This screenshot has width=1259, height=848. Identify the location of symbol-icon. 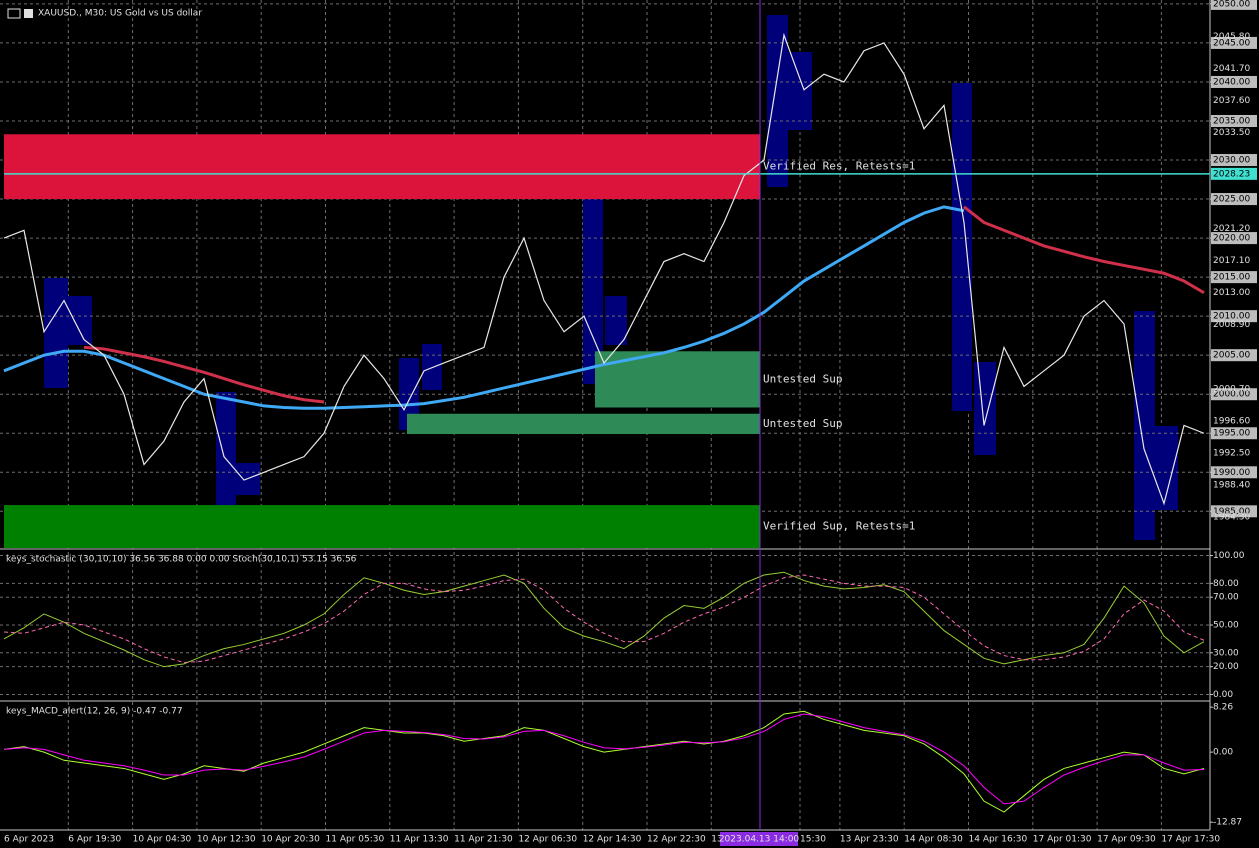
(20, 13).